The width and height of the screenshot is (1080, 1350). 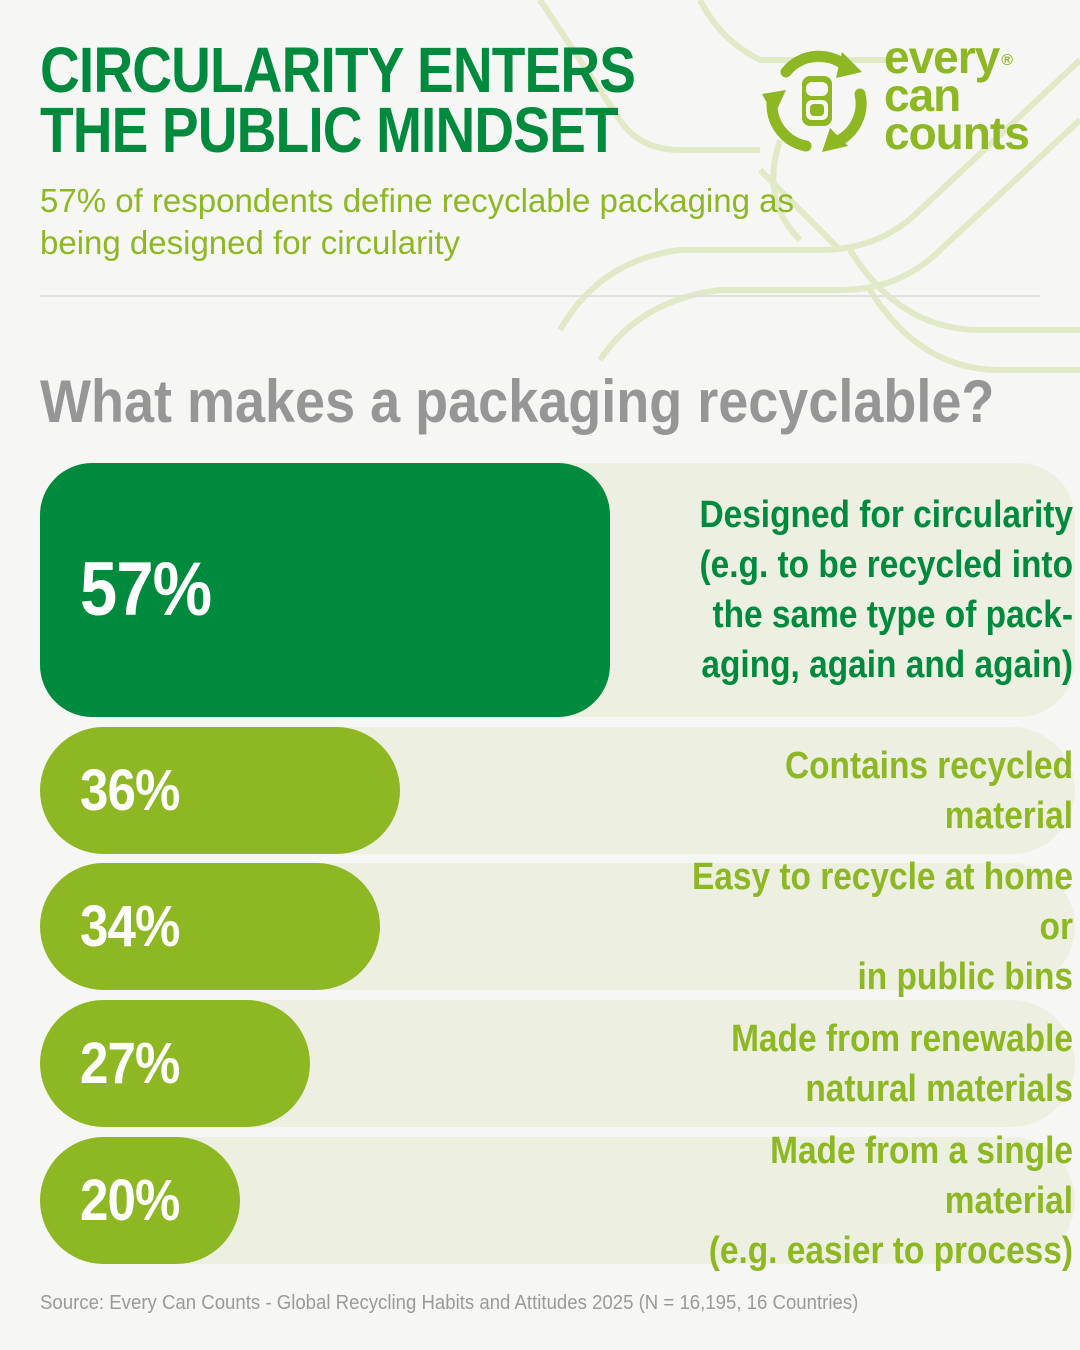 What do you see at coordinates (130, 1200) in the screenshot?
I see `bar-value-label: 20%` at bounding box center [130, 1200].